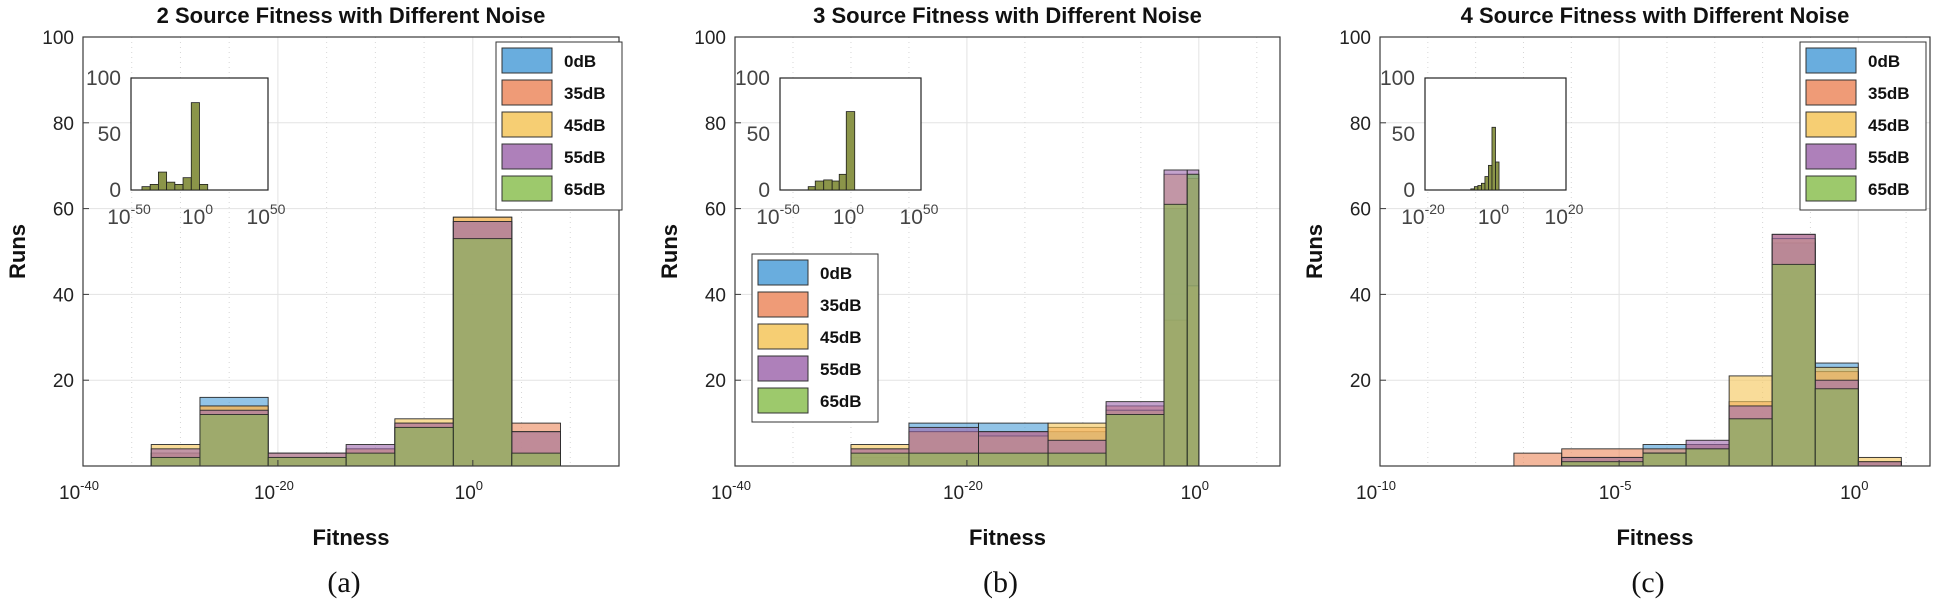  What do you see at coordinates (1376, 491) in the screenshot?
I see `x-tick-label: 10⁻¹⁰` at bounding box center [1376, 491].